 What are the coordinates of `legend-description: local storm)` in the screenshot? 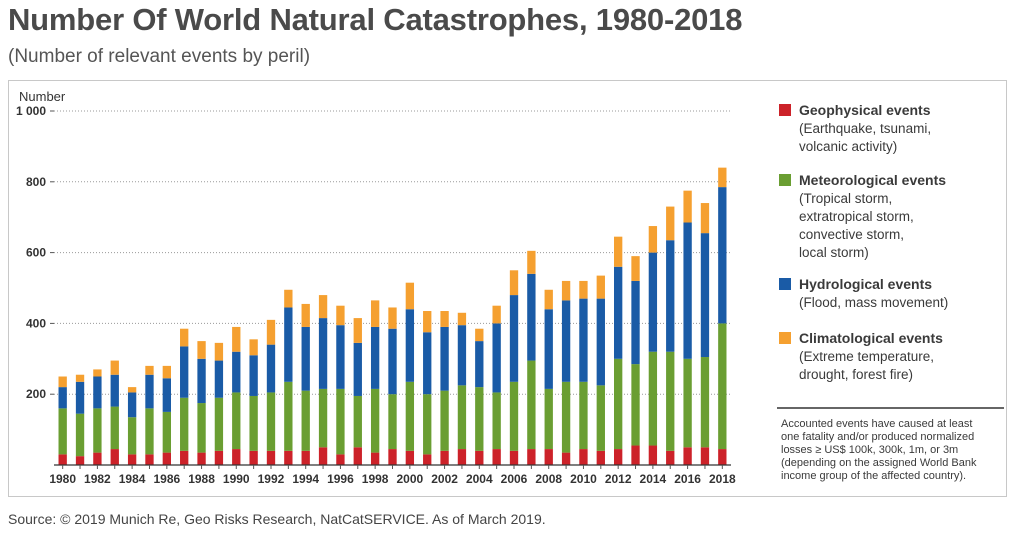 It's located at (834, 252).